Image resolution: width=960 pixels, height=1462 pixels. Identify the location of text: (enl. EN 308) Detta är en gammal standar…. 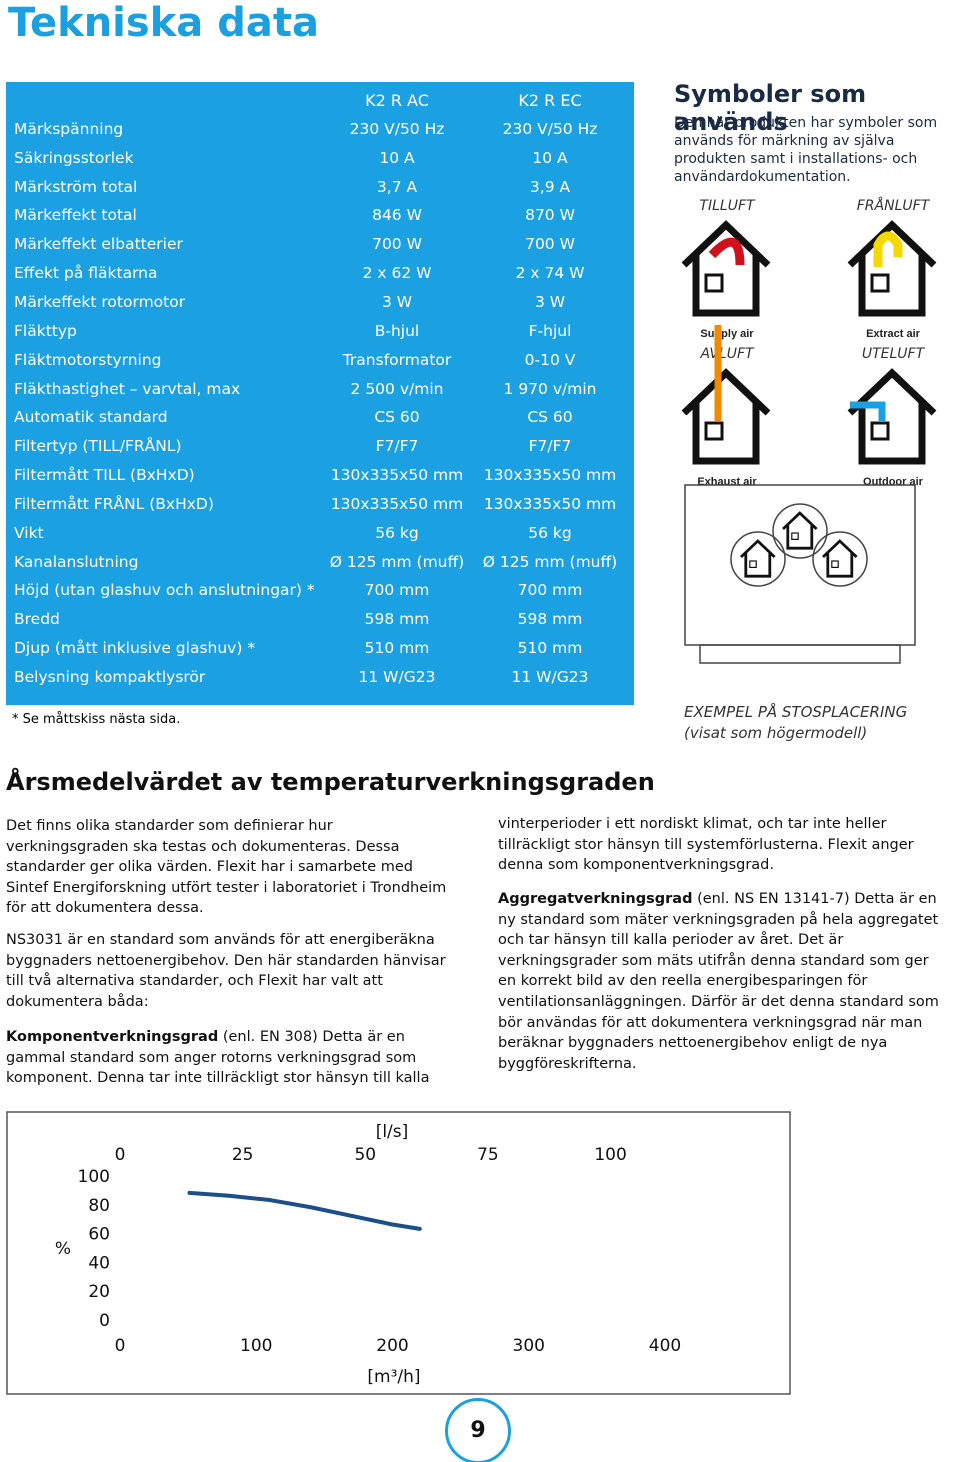
(218, 1058).